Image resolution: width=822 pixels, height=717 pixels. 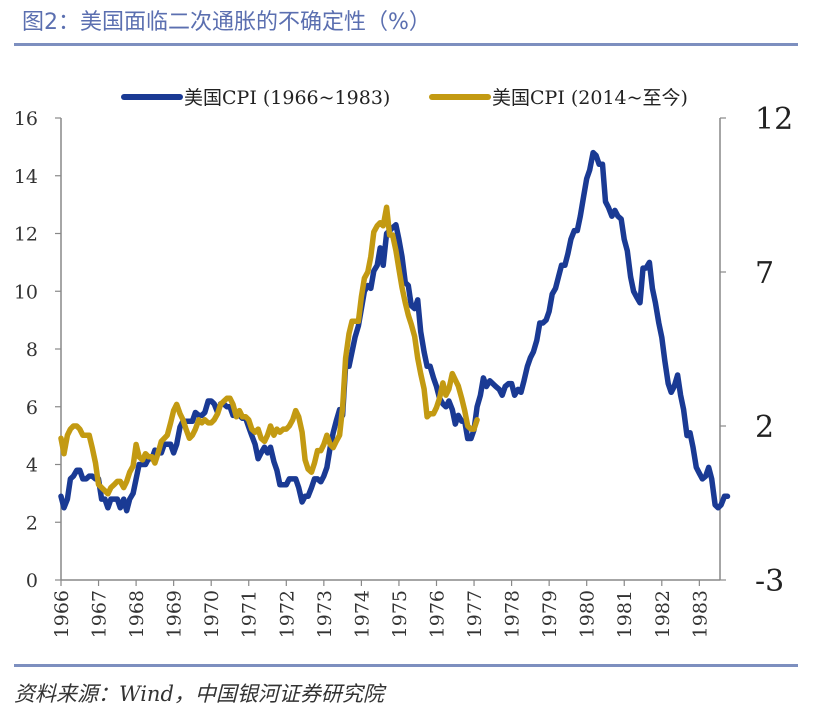 What do you see at coordinates (406, 665) in the screenshot?
I see `footer-rule` at bounding box center [406, 665].